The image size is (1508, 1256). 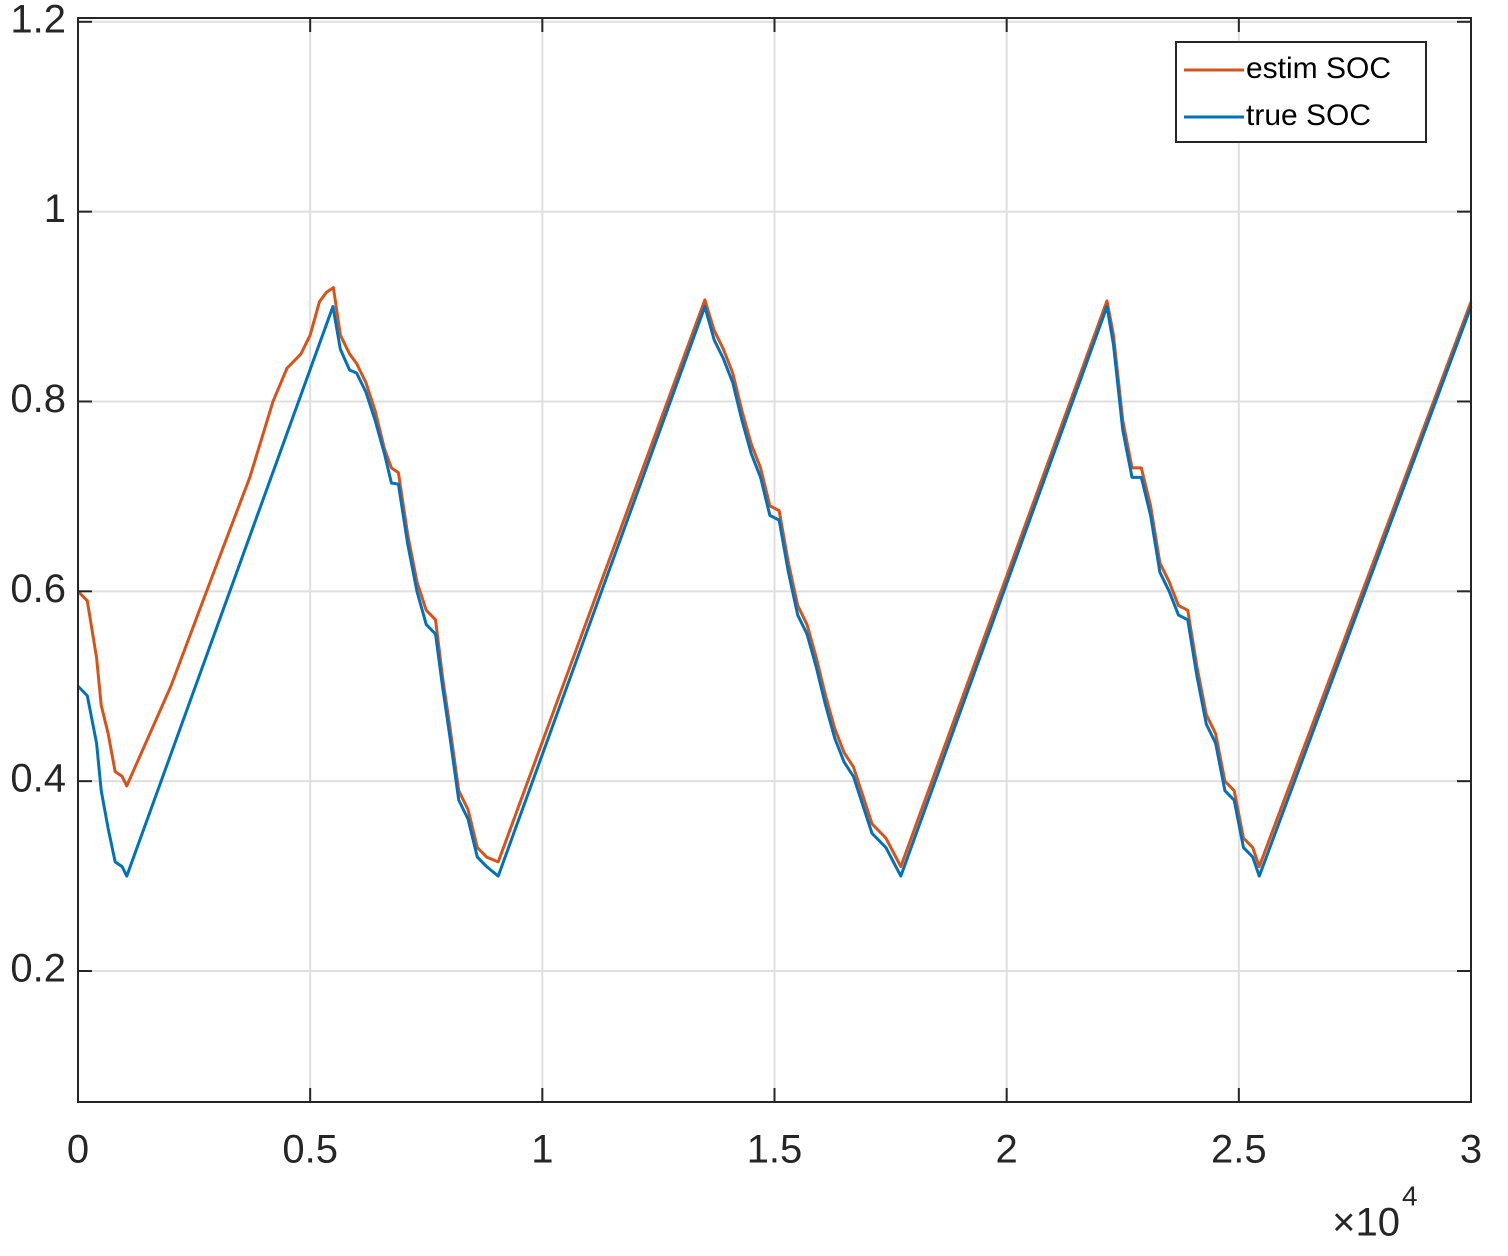 What do you see at coordinates (542, 1150) in the screenshot?
I see `x-tick-label: 1` at bounding box center [542, 1150].